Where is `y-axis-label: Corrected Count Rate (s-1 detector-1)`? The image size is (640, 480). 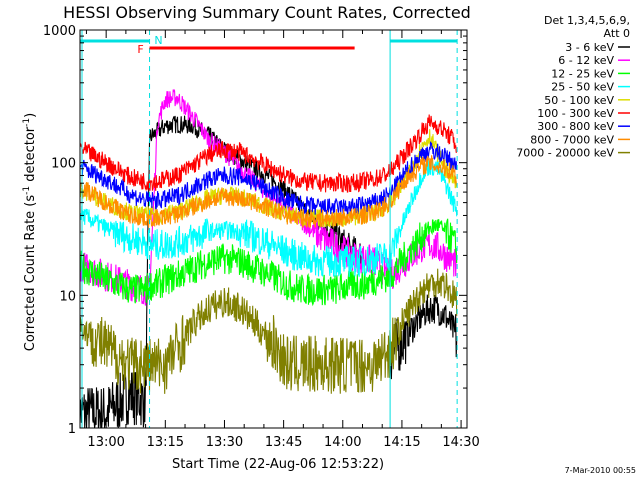
y-axis-label: Corrected Count Rate (s-1 detector-1) is located at coordinates (30, 232).